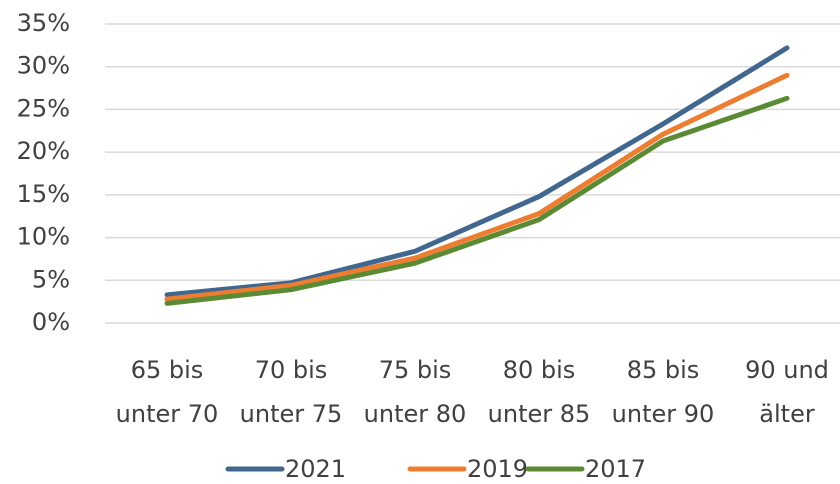 This screenshot has width=840, height=484. What do you see at coordinates (43, 151) in the screenshot?
I see `y-tick-label: 20%` at bounding box center [43, 151].